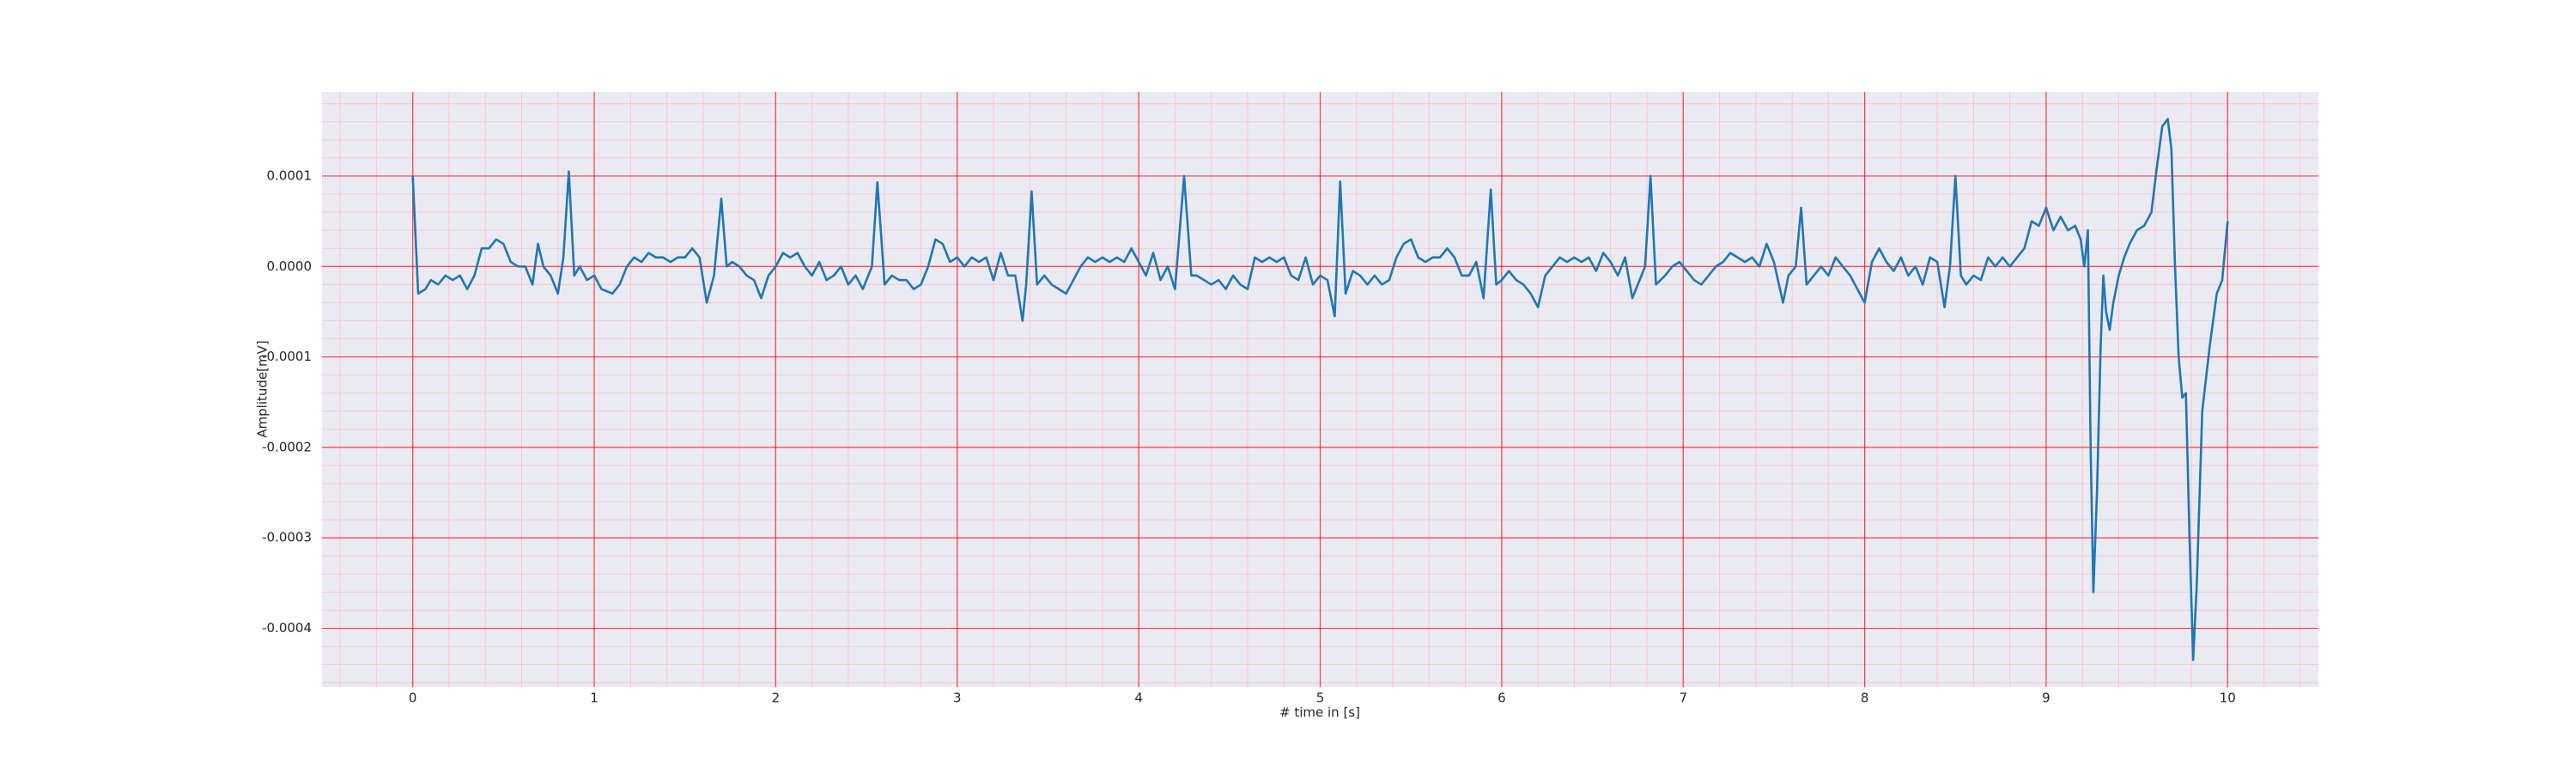  Describe the element at coordinates (1865, 698) in the screenshot. I see `x-tick-label: 8` at that location.